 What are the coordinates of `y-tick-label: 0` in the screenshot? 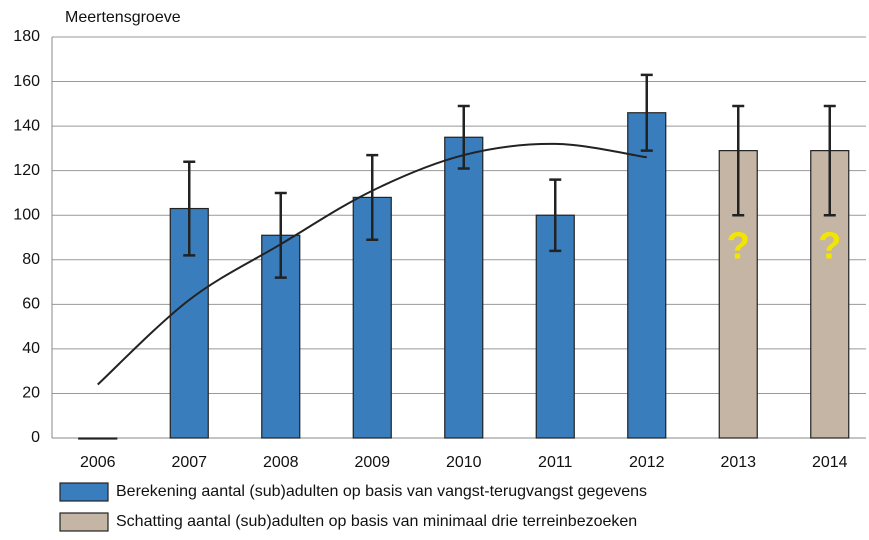 It's located at (35, 437).